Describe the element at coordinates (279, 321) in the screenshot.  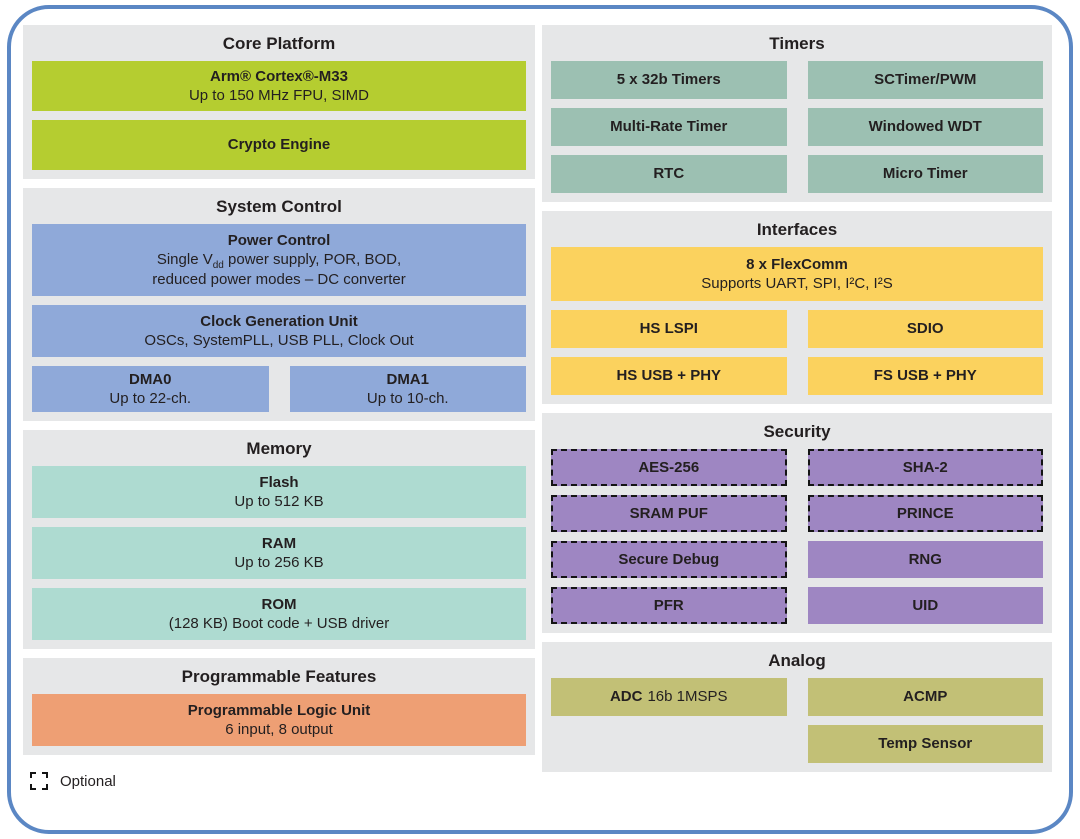
I see `clock-generation-title: Clock Generation Unit` at that location.